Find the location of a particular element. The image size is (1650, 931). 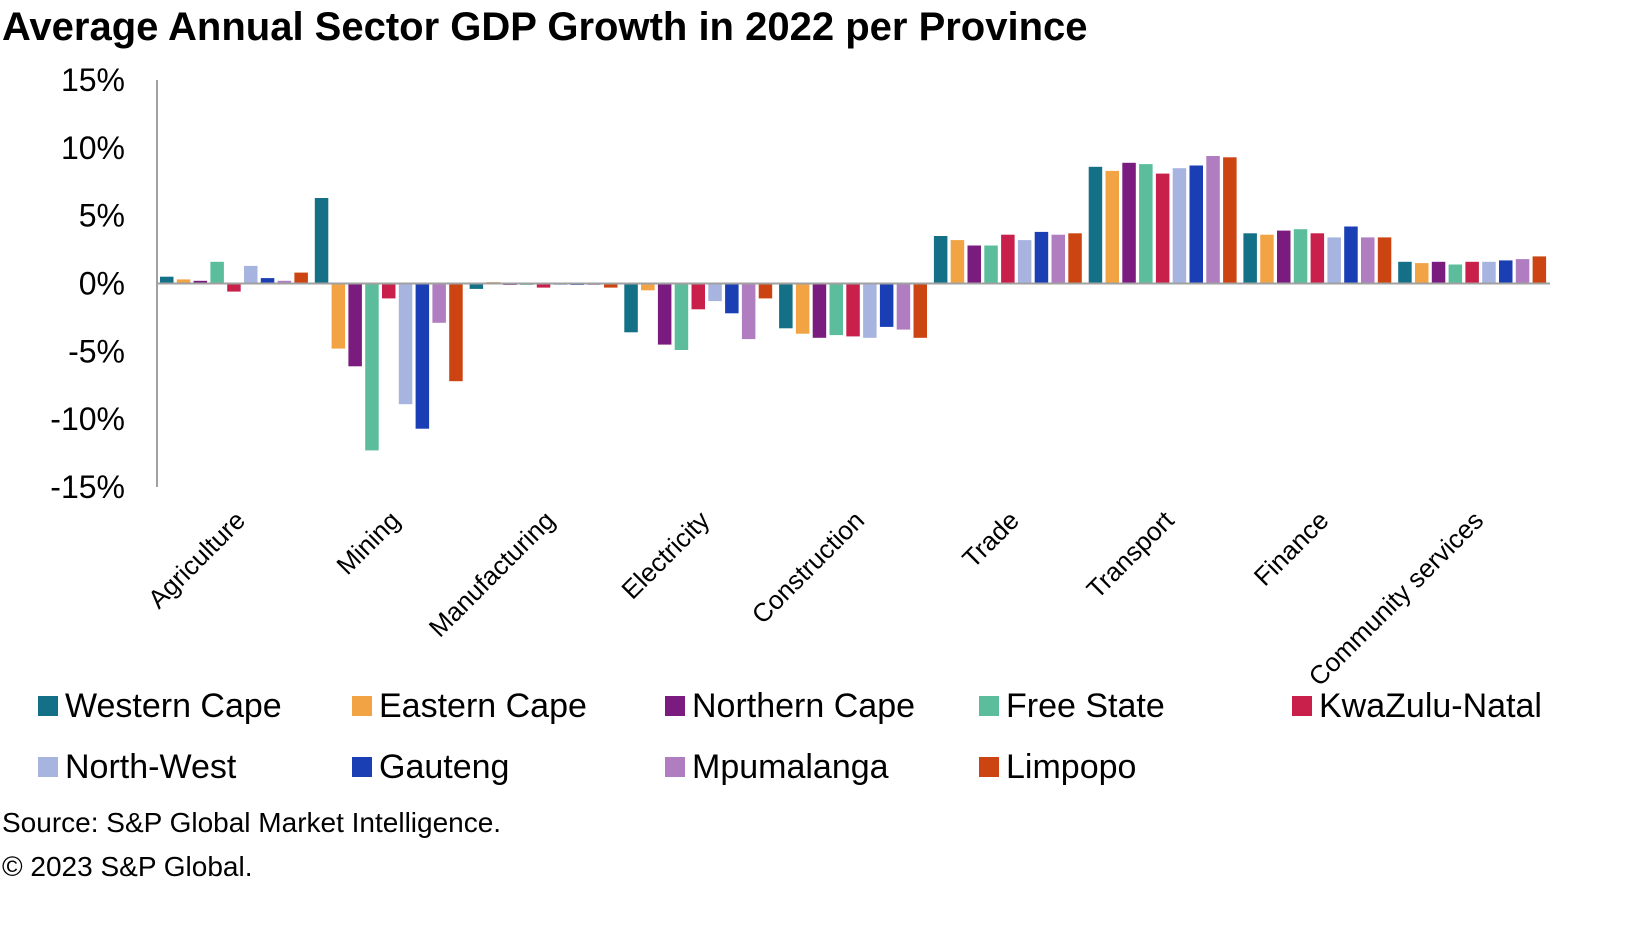

x-category-label: Construction is located at coordinates (808, 567).